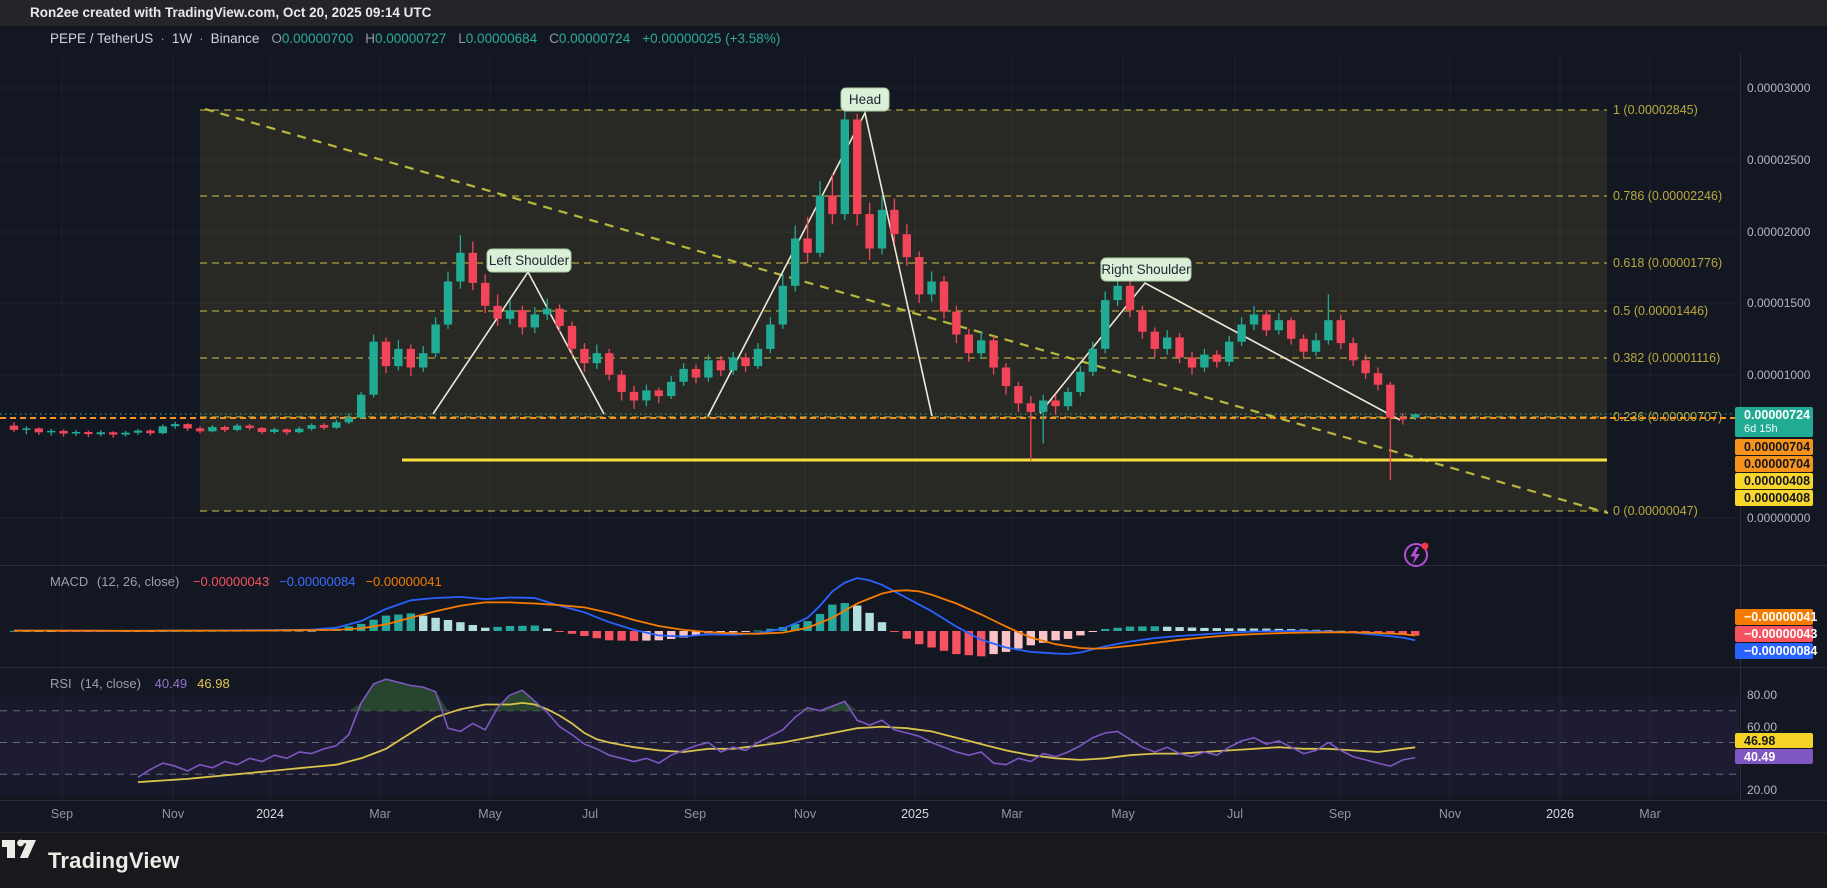  I want to click on exchange-label: Binance, so click(235, 38).